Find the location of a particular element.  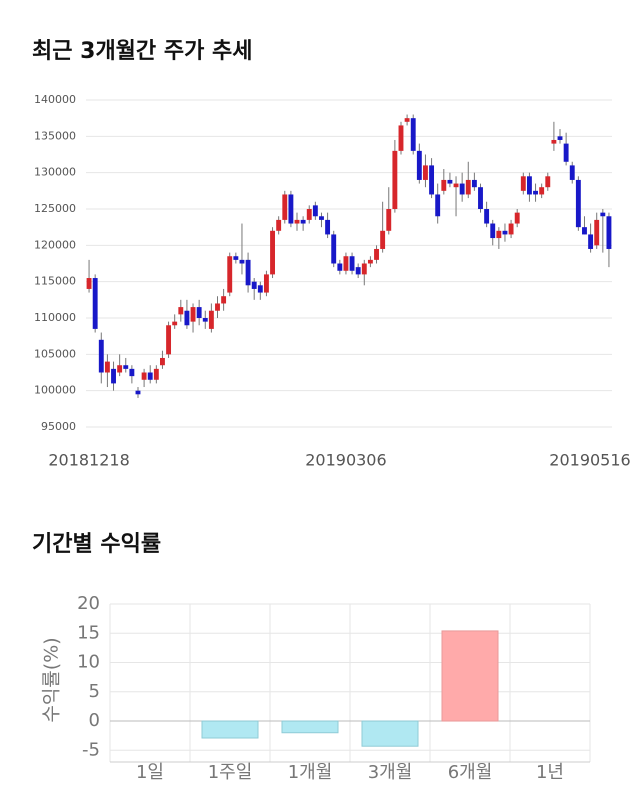

x-tick-label: 20190306 is located at coordinates (345, 460).